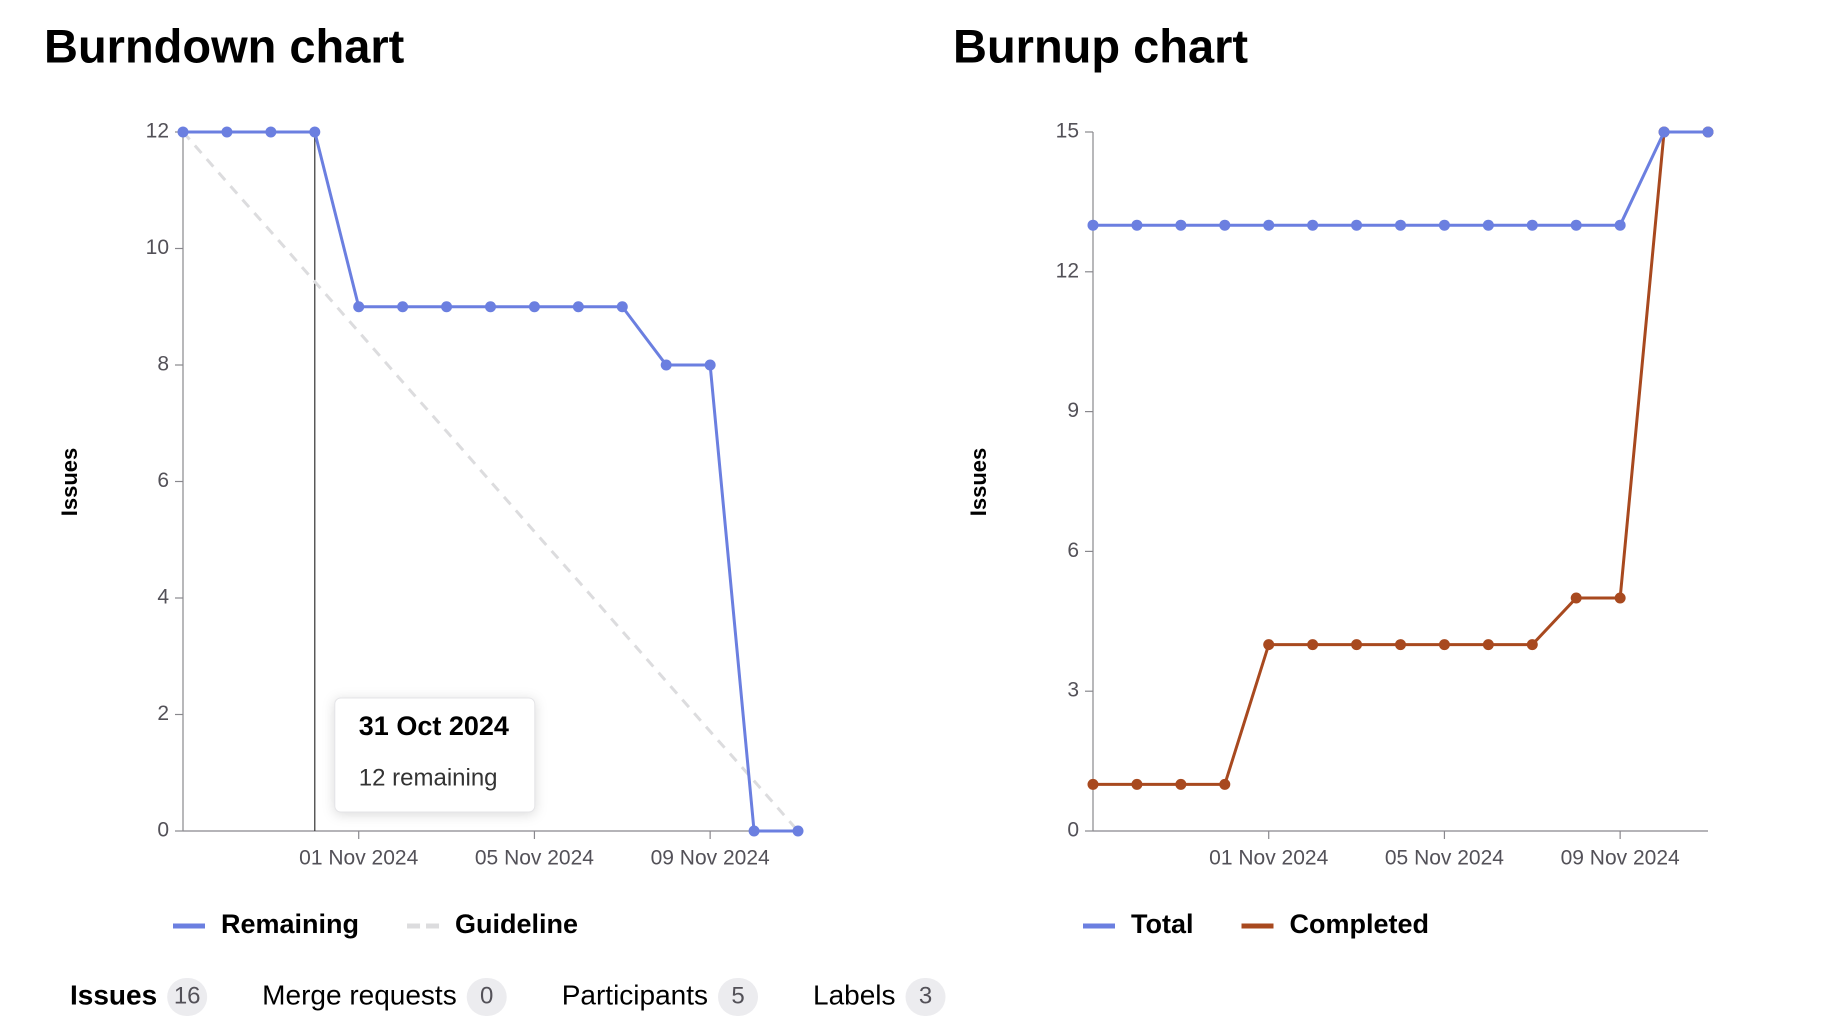 The height and width of the screenshot is (1031, 1842). I want to click on tab-label: Issues, so click(113, 994).